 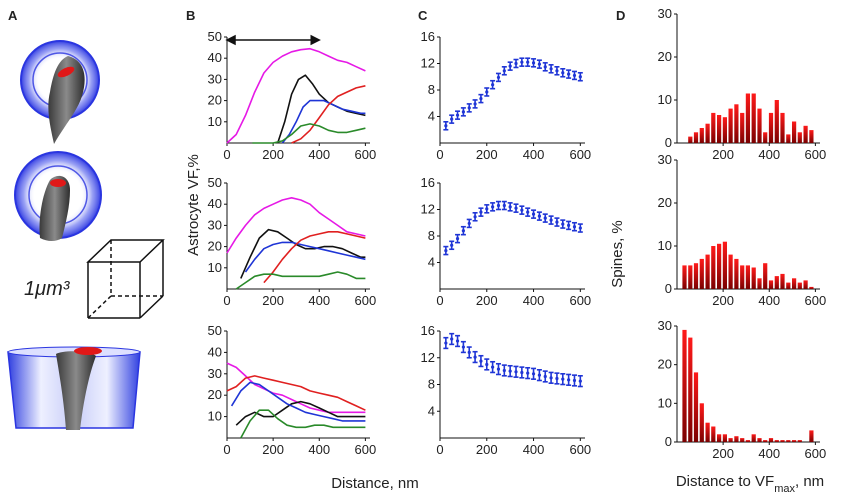 I want to click on render-spine-tube, so click(x=74, y=388).